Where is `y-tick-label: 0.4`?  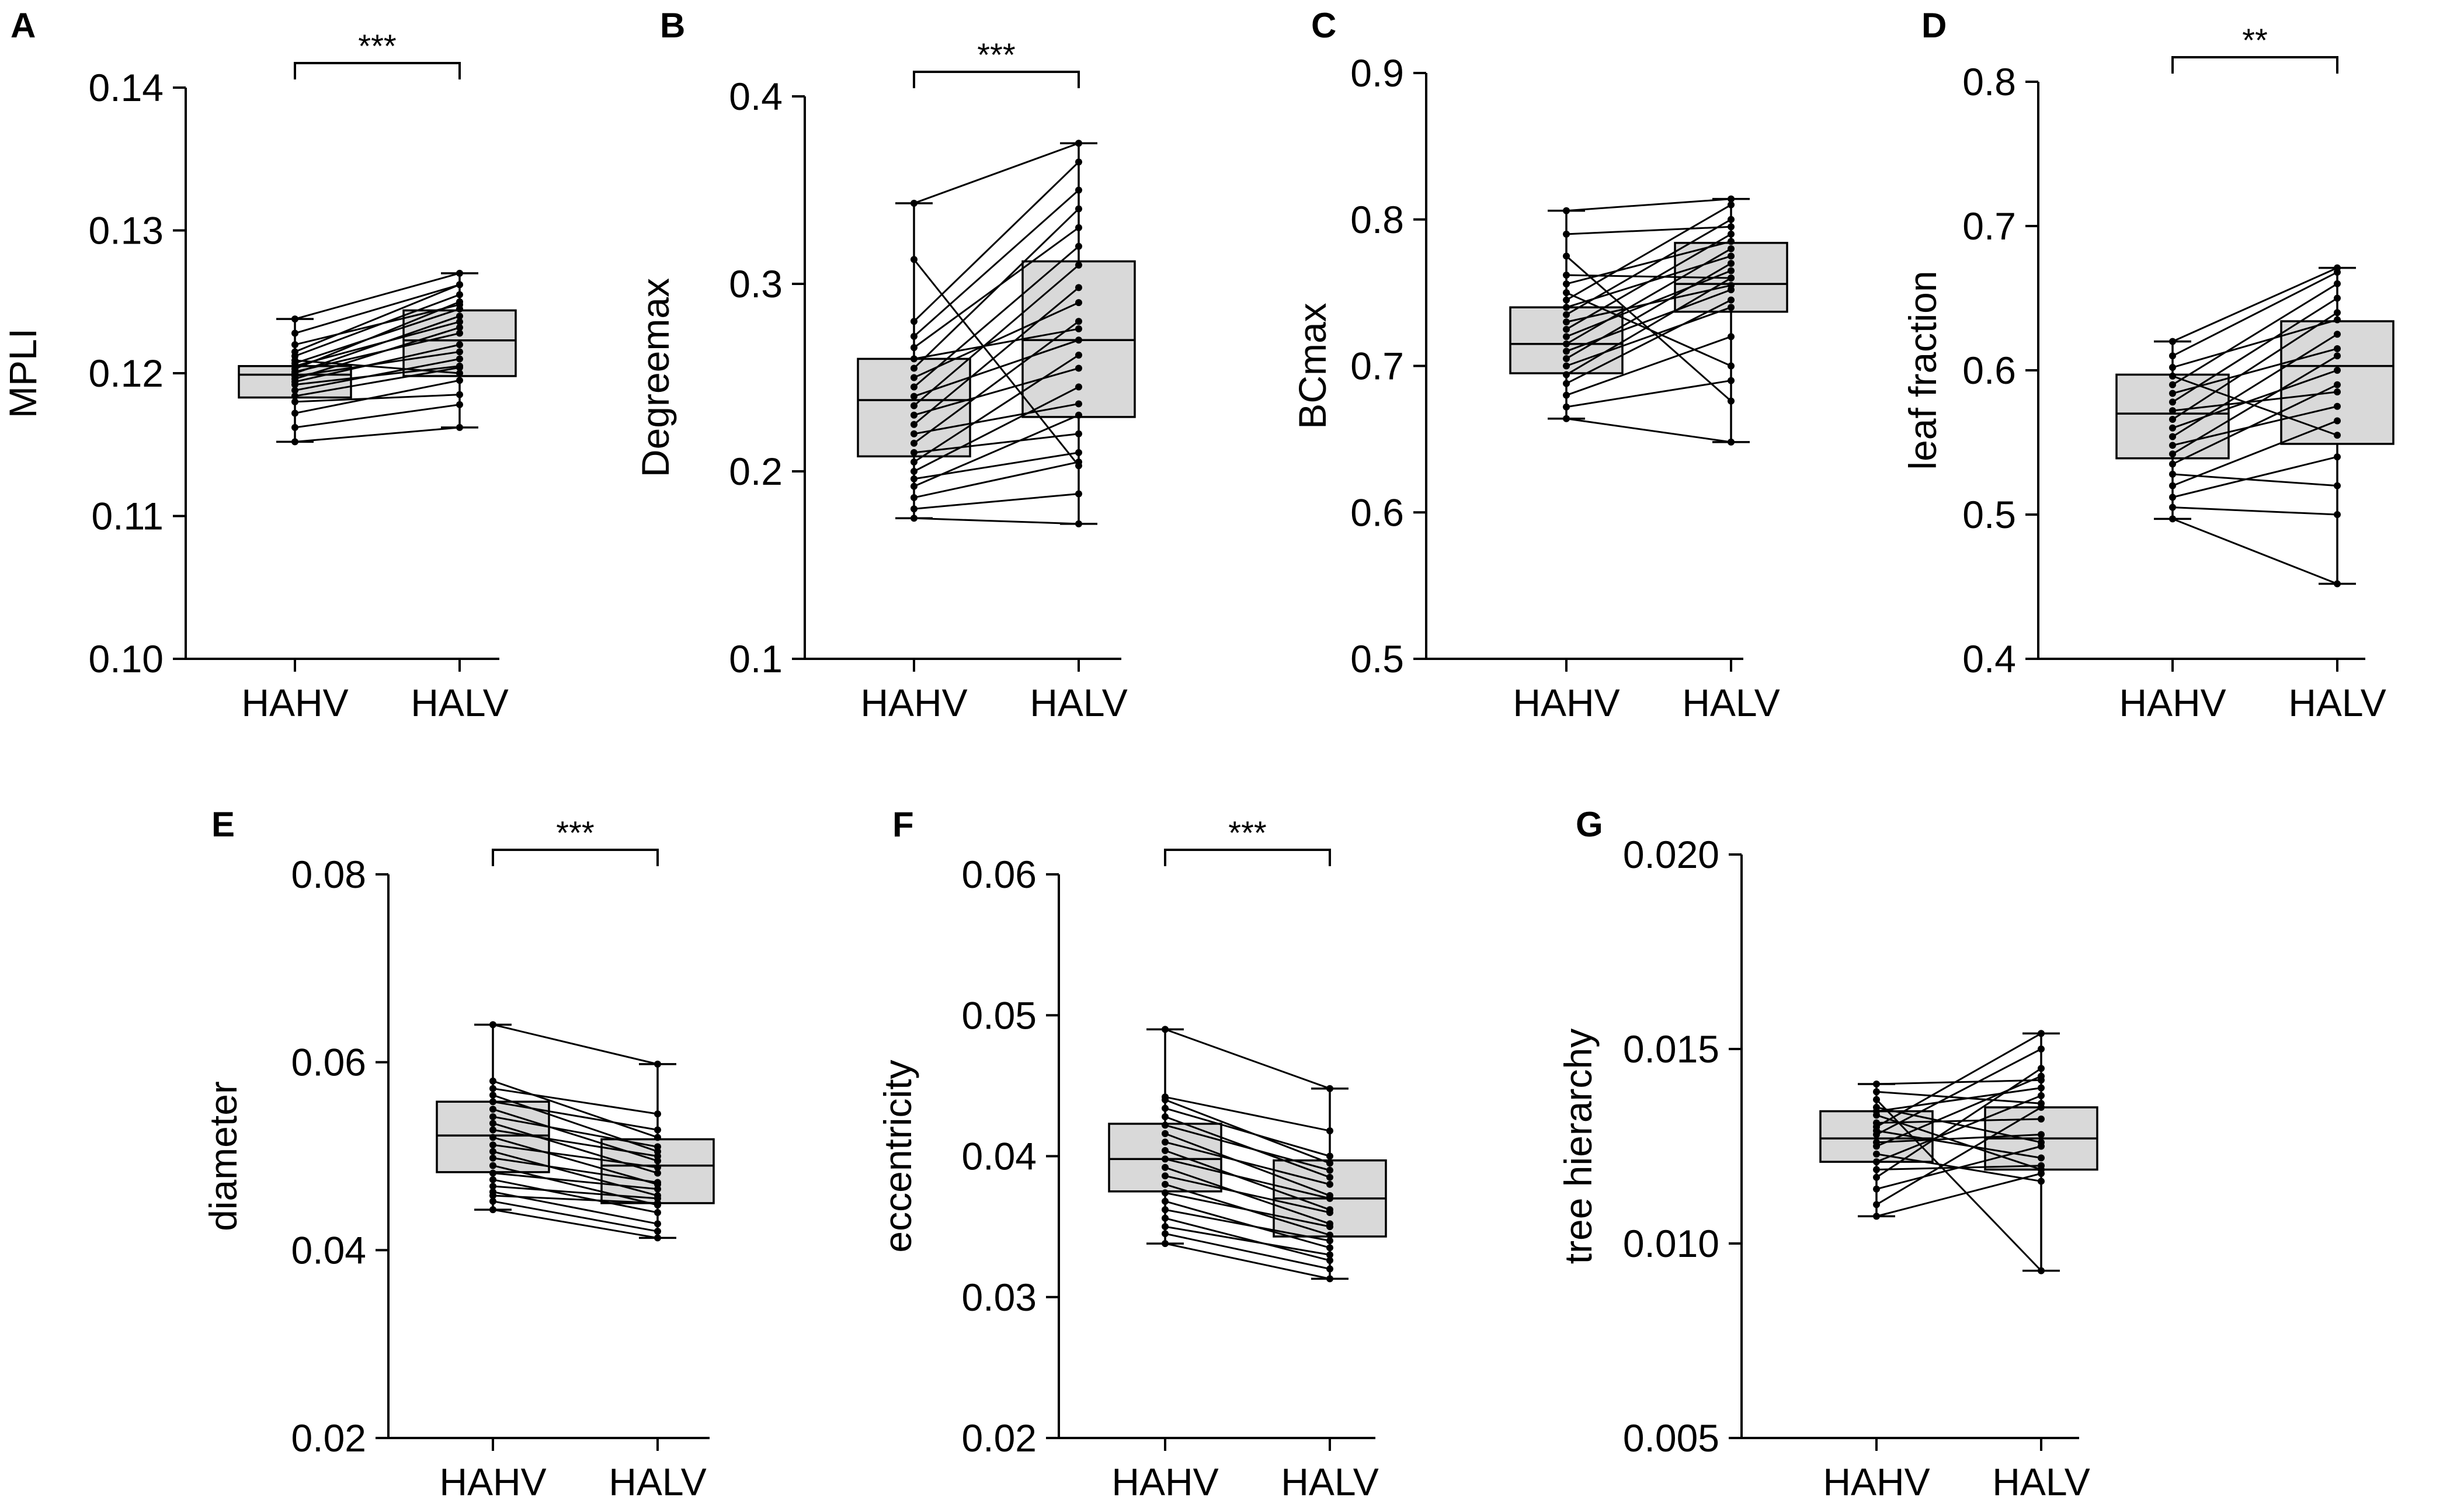
y-tick-label: 0.4 is located at coordinates (1989, 658).